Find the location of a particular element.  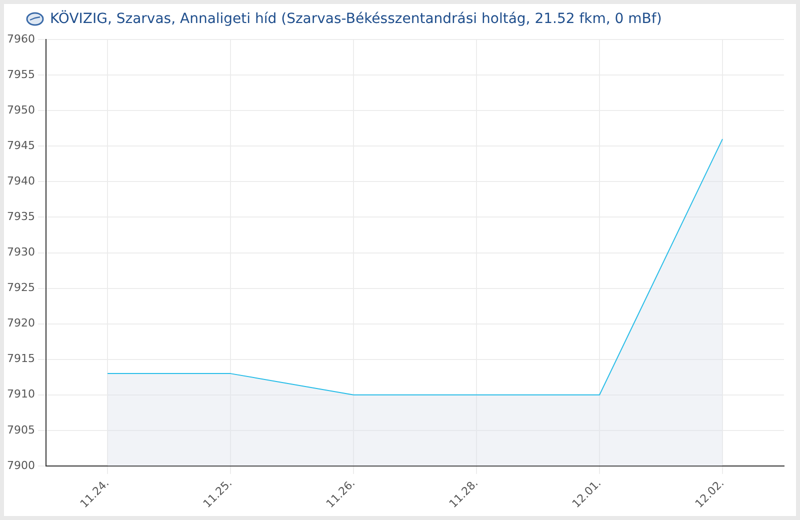

y-tick-label: 7950 is located at coordinates (20, 110).